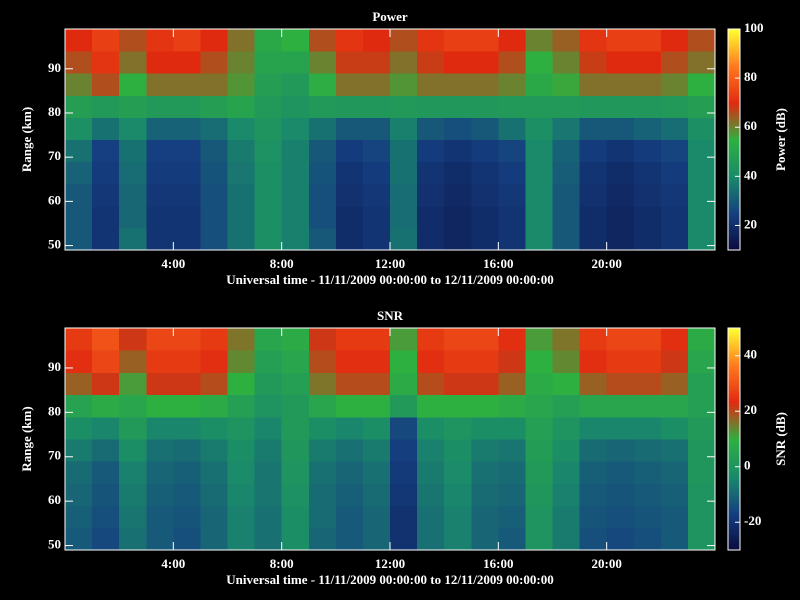 The width and height of the screenshot is (800, 600). Describe the element at coordinates (498, 563) in the screenshot. I see `x-tick-label: 16:00` at that location.